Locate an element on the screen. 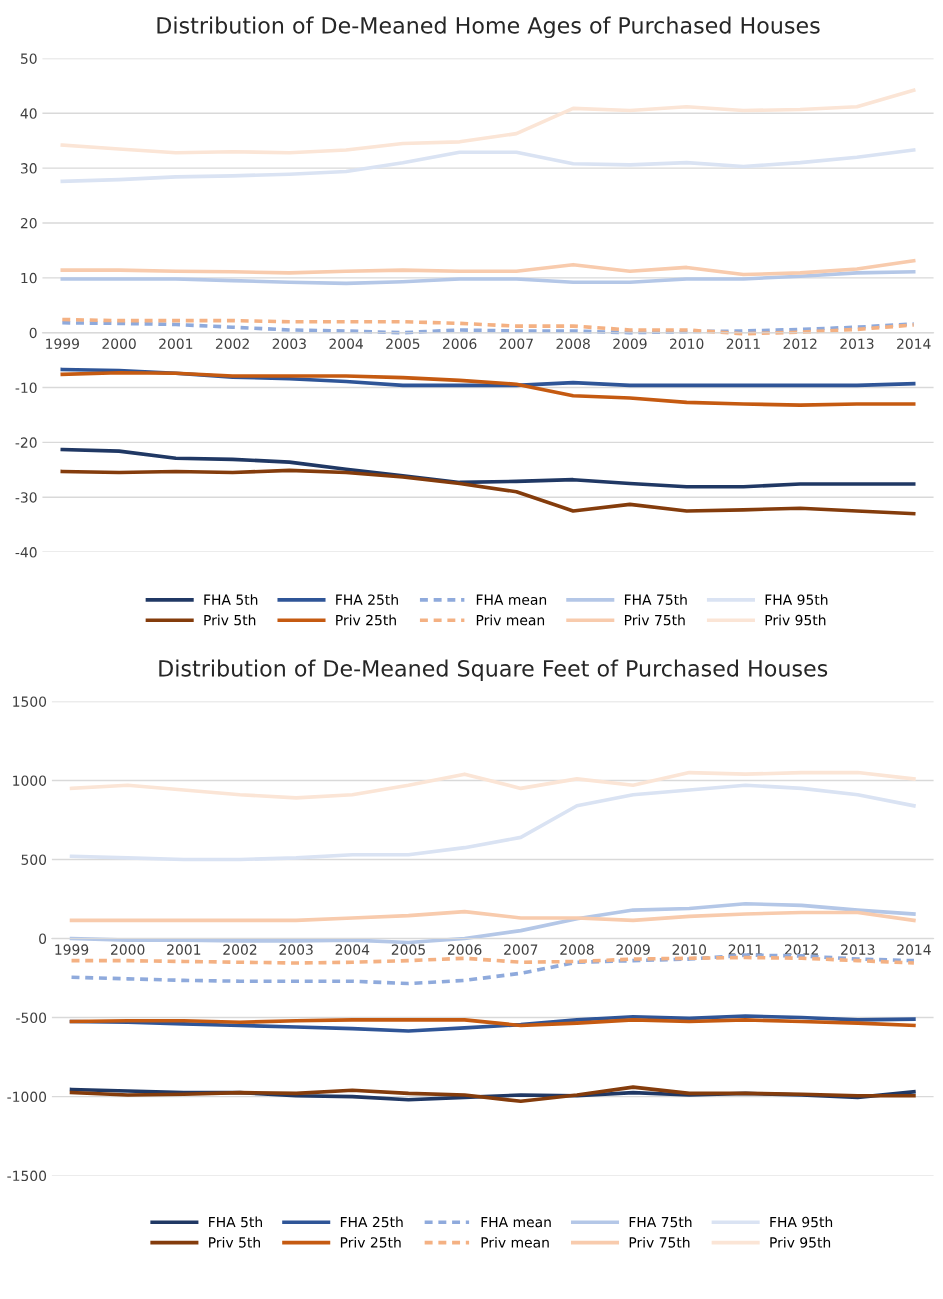 This screenshot has height=1299, width=943. chart-title: Distribution of De-Meaned Home Ages of Purchased Houses is located at coordinates (488, 27).